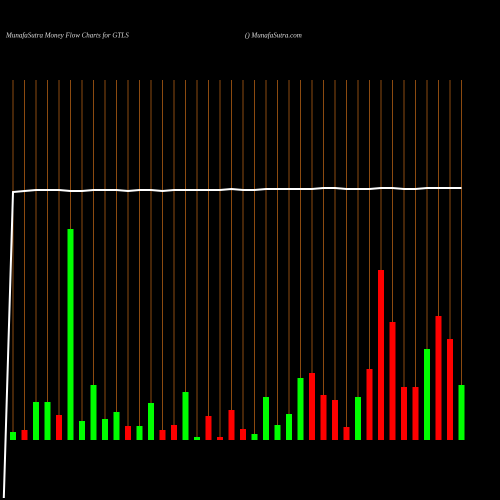  Describe the element at coordinates (273, 36) in the screenshot. I see `chart-subtitle: () MunafaSutra.com` at that location.